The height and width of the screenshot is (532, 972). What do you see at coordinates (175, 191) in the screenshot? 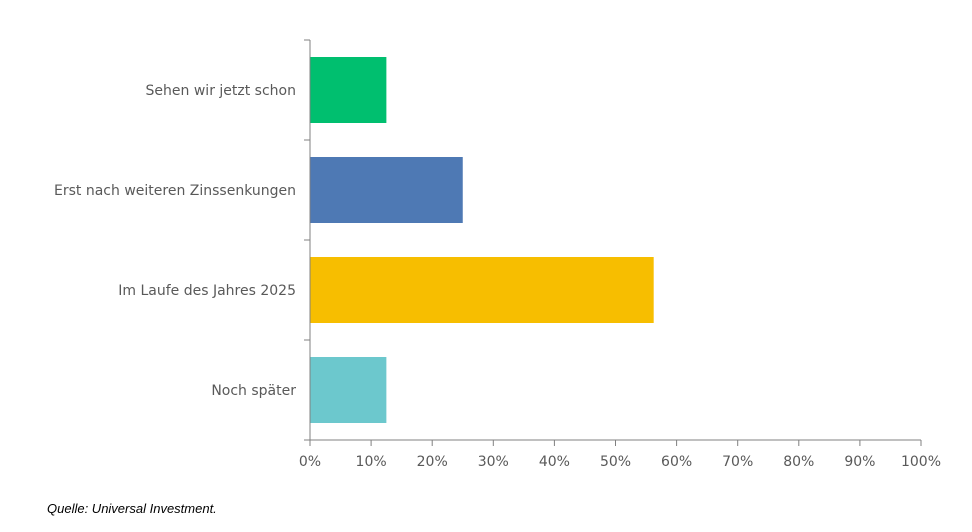
I see `category-label: Erst nach weiteren Zinssenkungen` at bounding box center [175, 191].